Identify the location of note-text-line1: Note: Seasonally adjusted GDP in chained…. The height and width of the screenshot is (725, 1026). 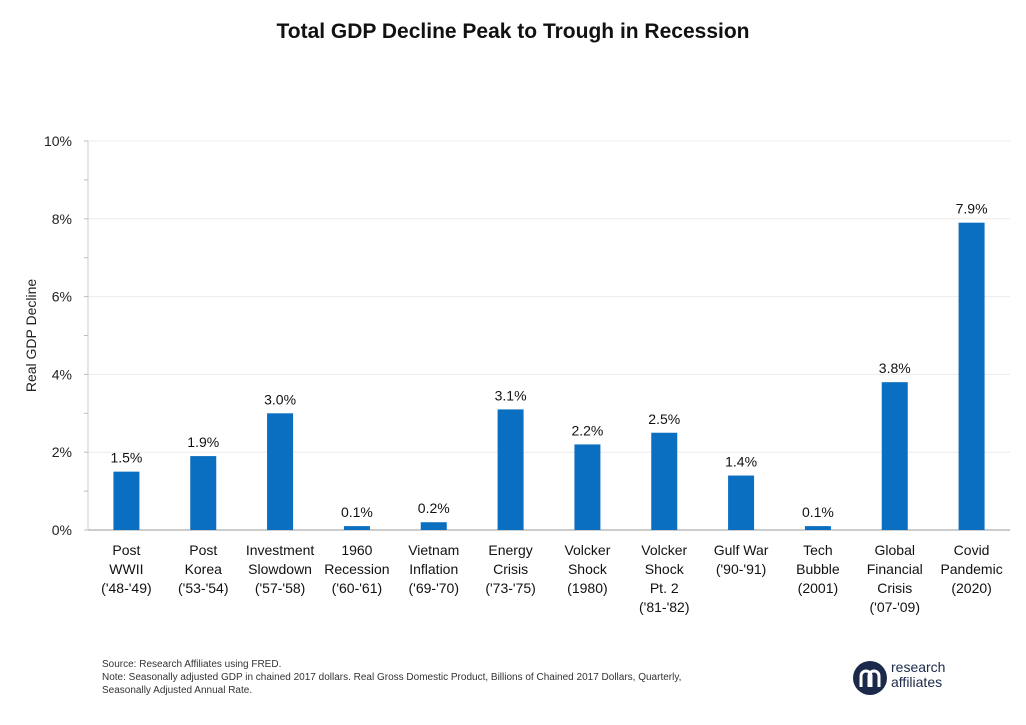
(392, 677).